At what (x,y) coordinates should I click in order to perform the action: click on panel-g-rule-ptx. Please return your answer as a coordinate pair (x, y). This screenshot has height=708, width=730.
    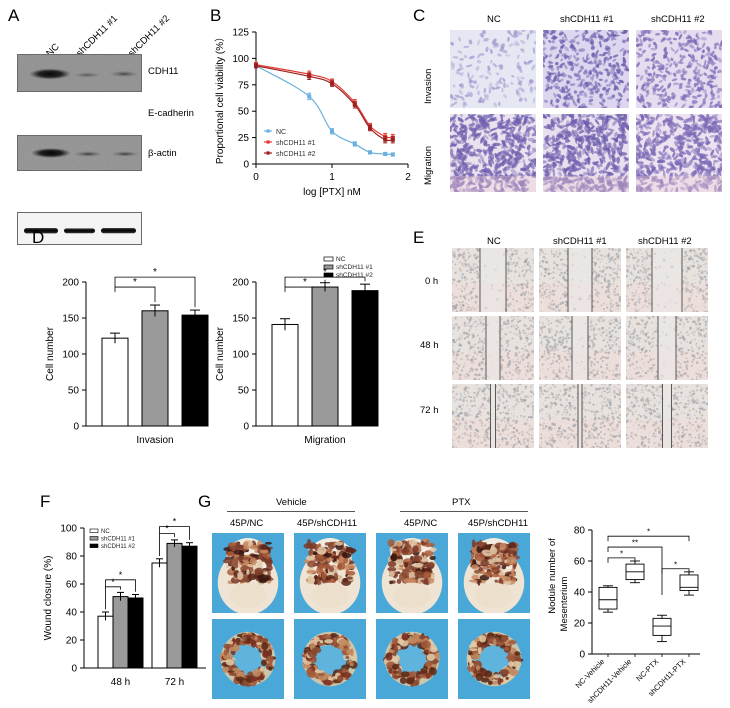
    Looking at the image, I should click on (464, 511).